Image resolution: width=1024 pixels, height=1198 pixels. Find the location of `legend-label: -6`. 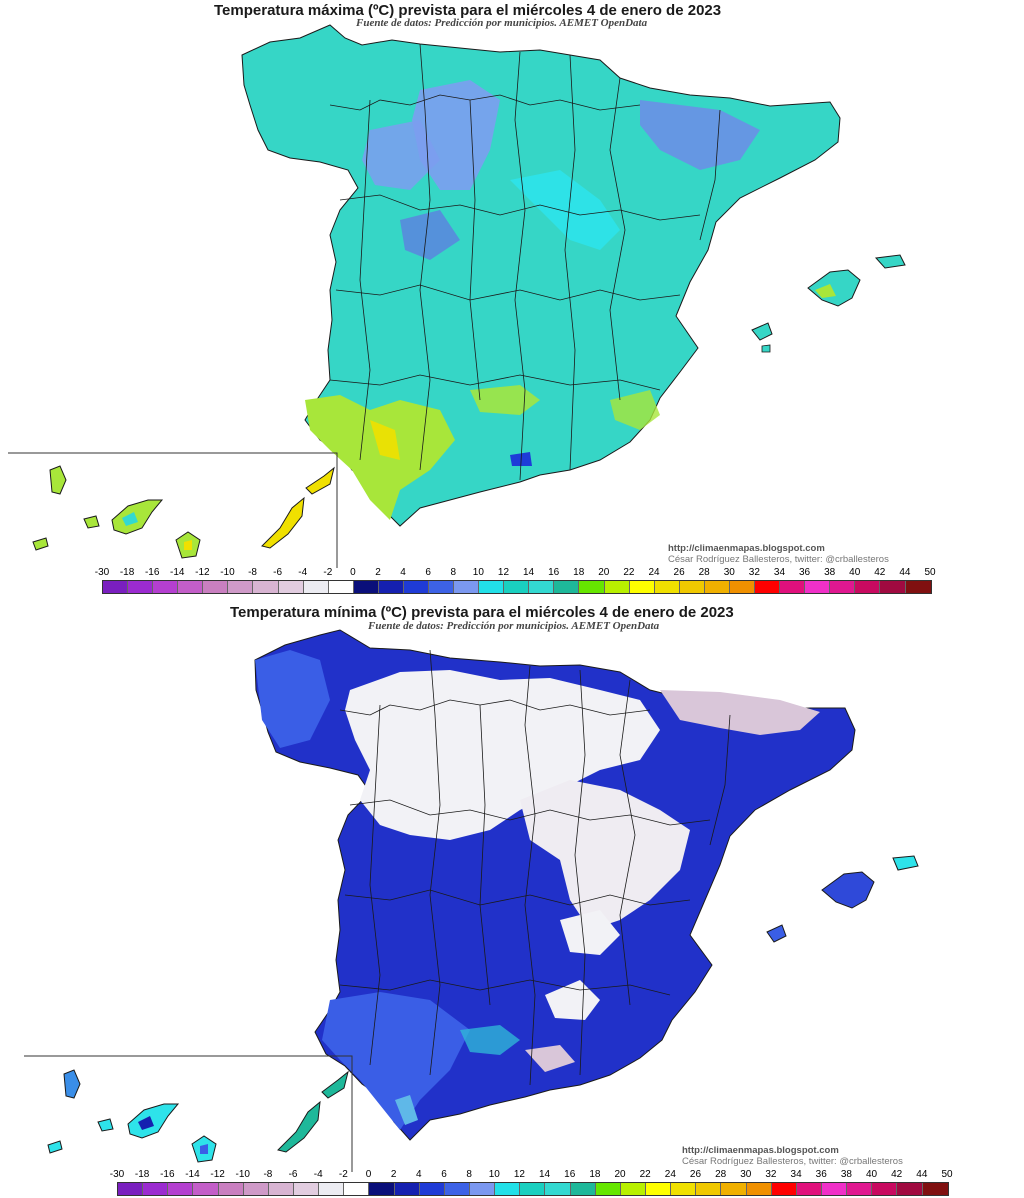

legend-label: -6 is located at coordinates (293, 1174).